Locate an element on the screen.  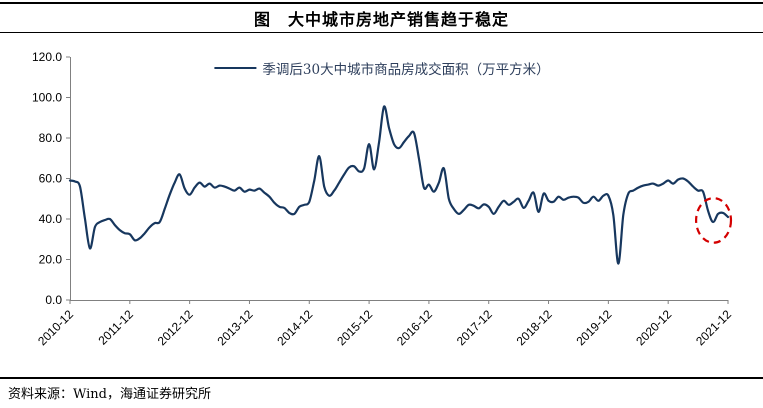
x-axis-tick-label: 2014-12 is located at coordinates (294, 327).